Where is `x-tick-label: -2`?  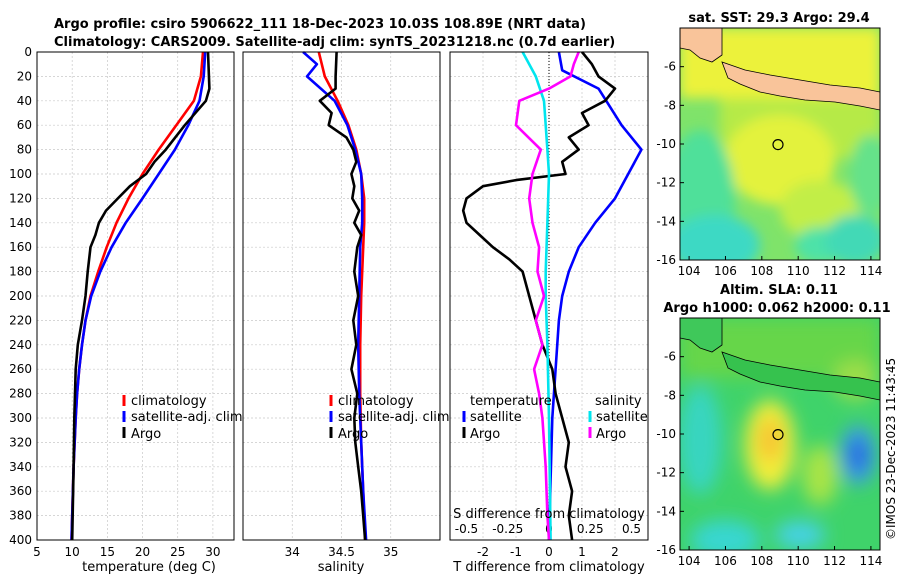
x-tick-label: -2 is located at coordinates (483, 552).